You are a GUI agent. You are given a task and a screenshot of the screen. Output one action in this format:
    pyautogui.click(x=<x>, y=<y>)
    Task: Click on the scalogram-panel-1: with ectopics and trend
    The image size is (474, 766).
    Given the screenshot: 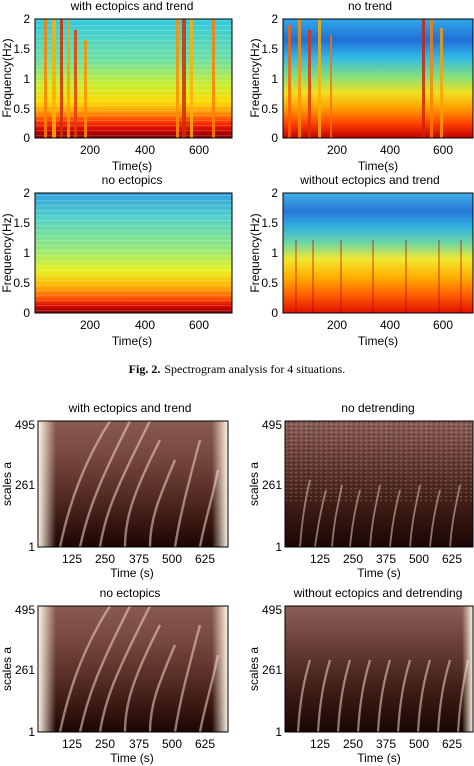 What is the action you would take?
    pyautogui.click(x=133, y=474)
    